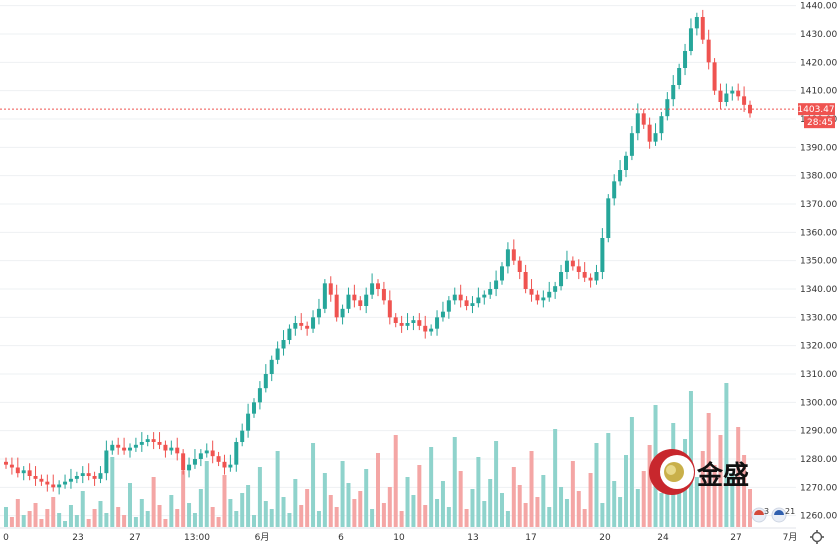 Image resolution: width=837 pixels, height=546 pixels. I want to click on x-tick-label: 6, so click(341, 538).